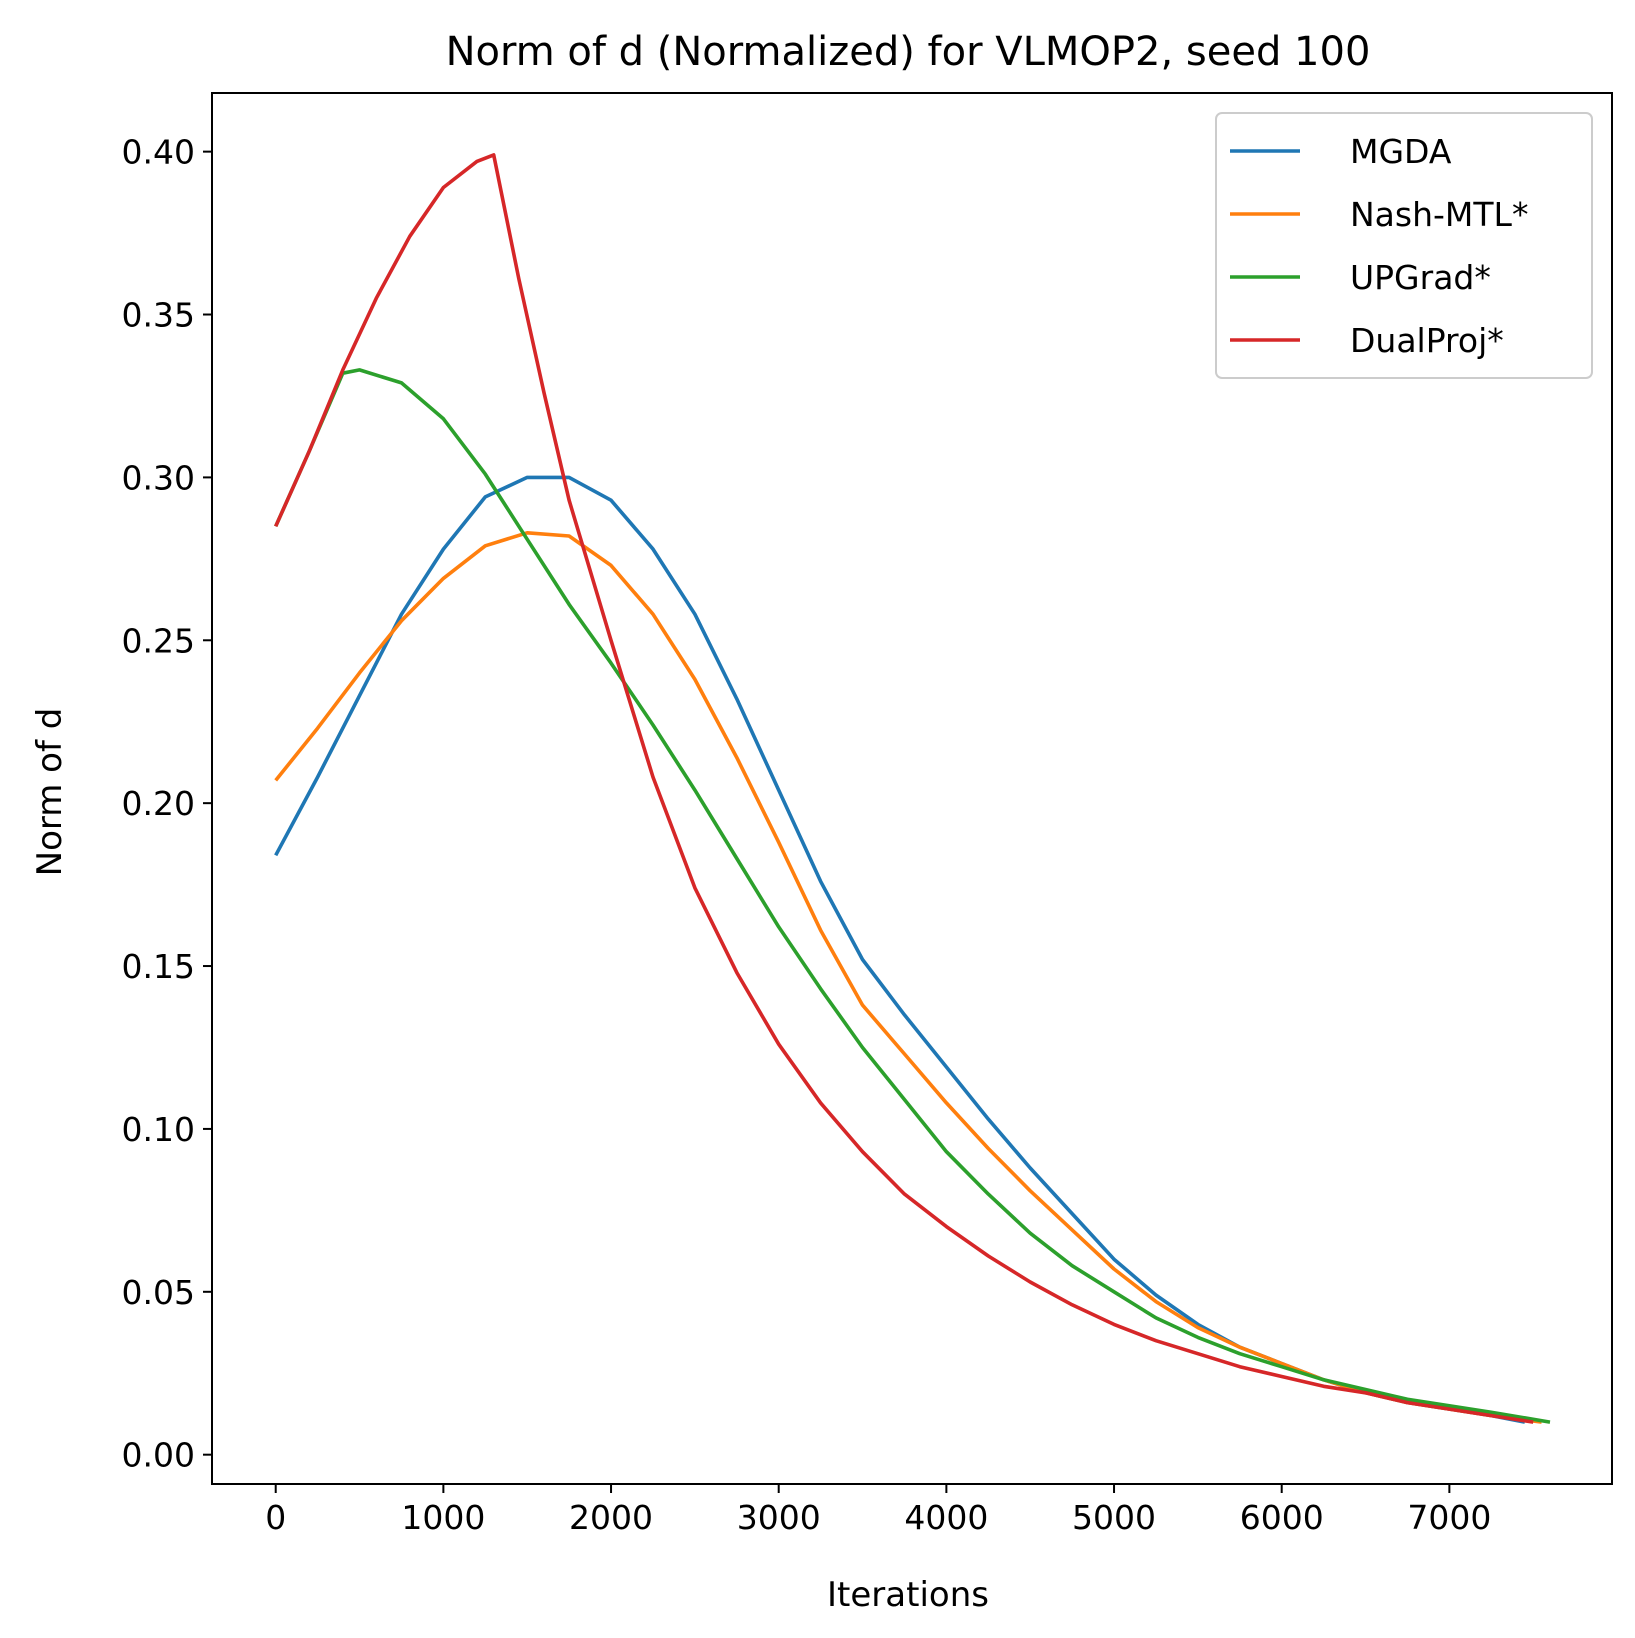 The width and height of the screenshot is (1635, 1638). I want to click on legend-label: UPGrad*, so click(1420, 277).